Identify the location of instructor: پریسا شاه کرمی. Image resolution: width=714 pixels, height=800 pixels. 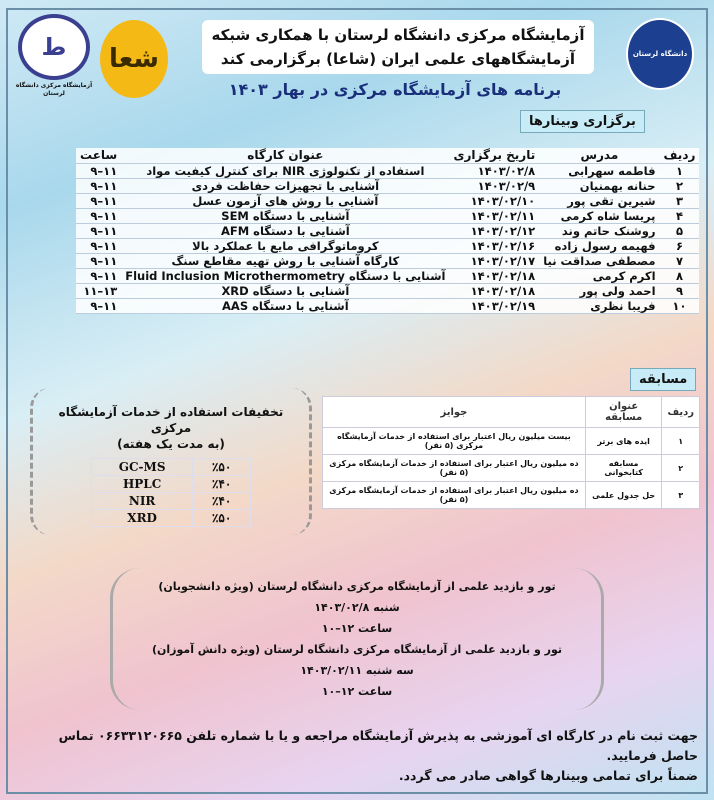
(599, 216).